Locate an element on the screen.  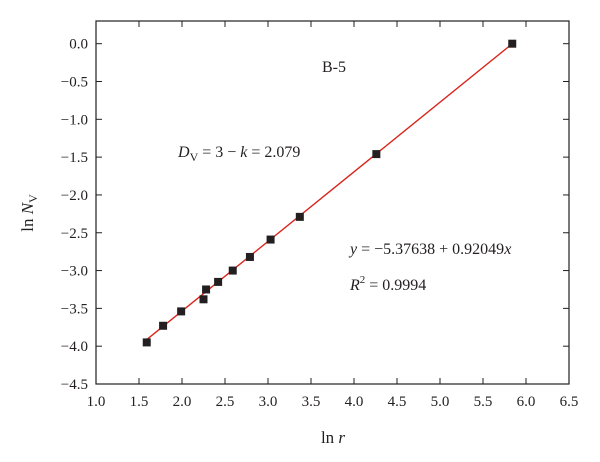
y-tick-label: −1.5 is located at coordinates (74, 158).